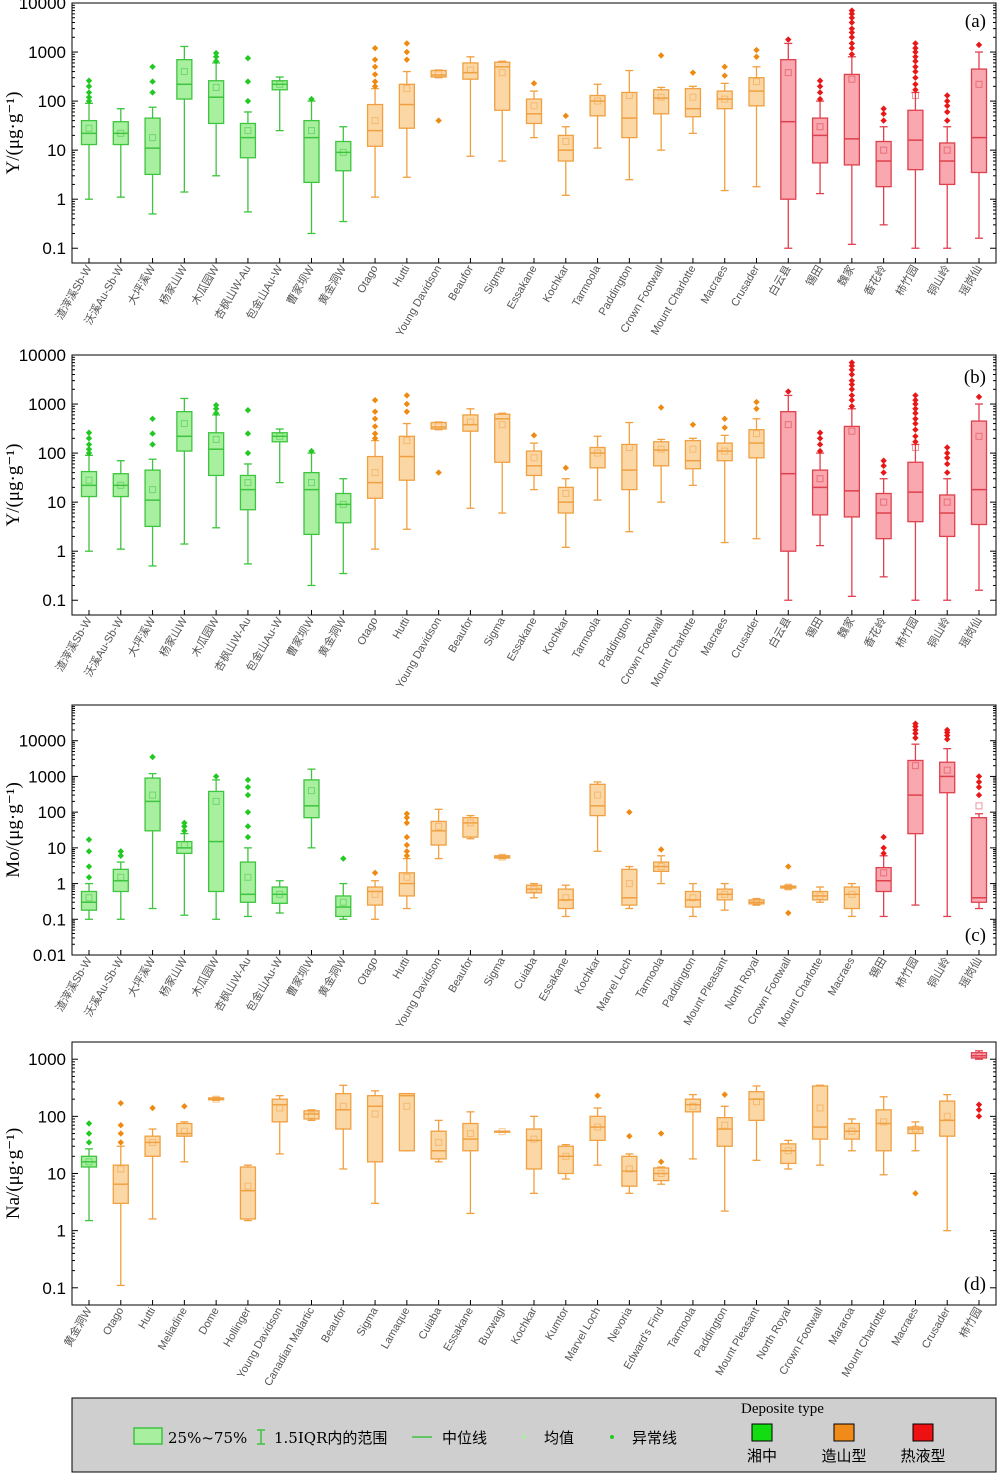 This screenshot has width=1000, height=1474. I want to click on box-12: Beaufor, so click(462, 531).